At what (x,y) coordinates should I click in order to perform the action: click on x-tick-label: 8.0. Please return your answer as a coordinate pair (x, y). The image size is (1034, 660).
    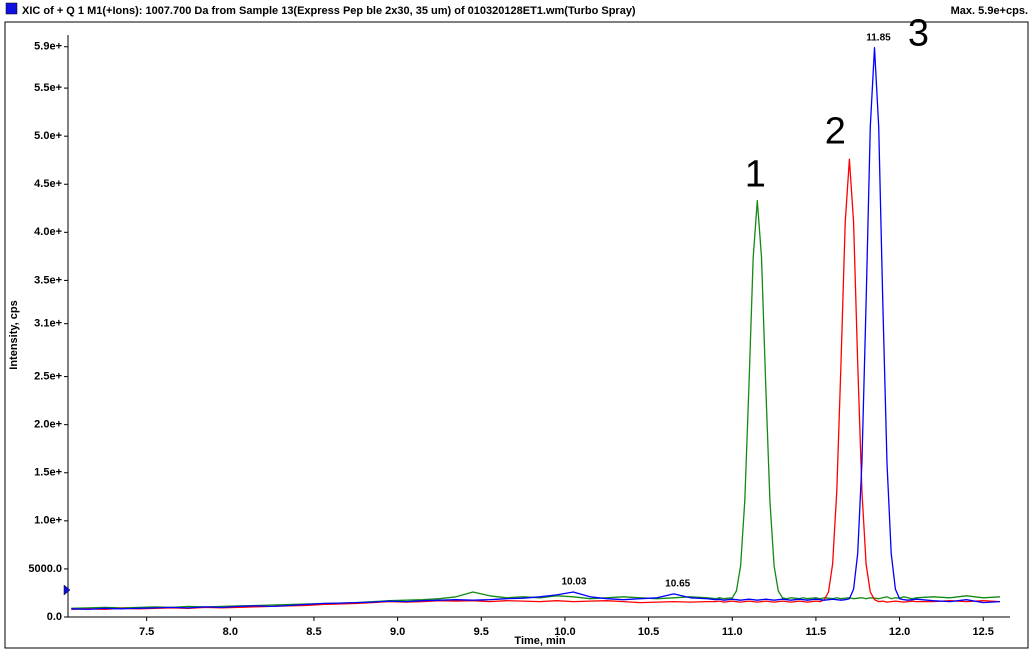
    Looking at the image, I should click on (230, 632).